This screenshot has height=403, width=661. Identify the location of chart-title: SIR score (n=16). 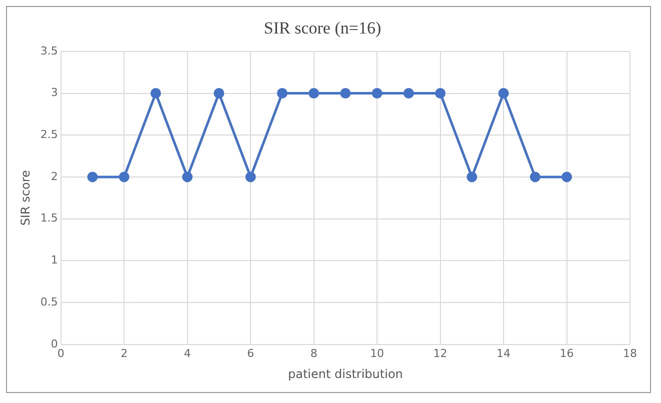
(323, 28).